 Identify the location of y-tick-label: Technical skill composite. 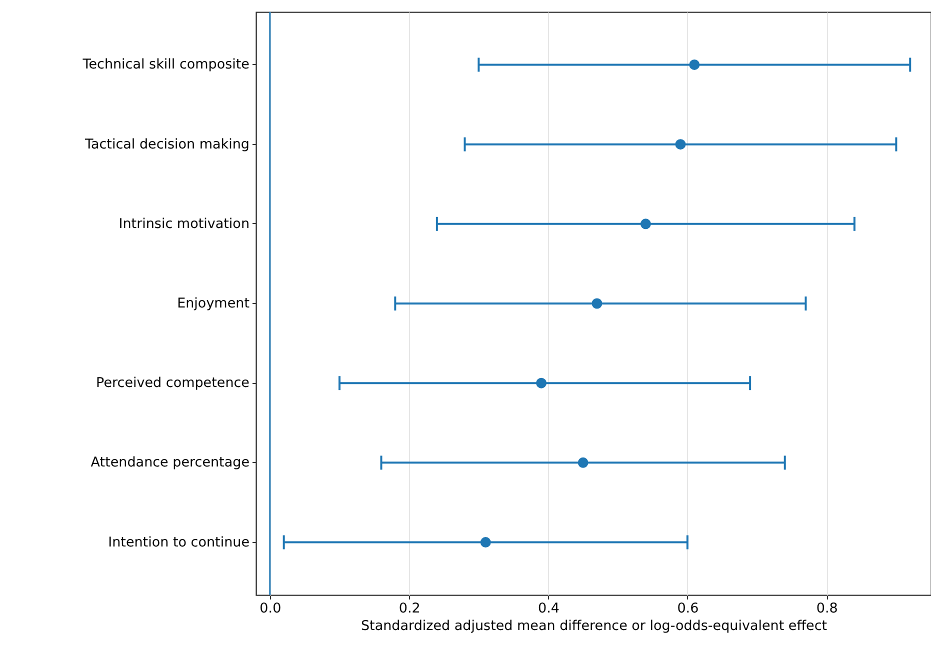
(166, 64).